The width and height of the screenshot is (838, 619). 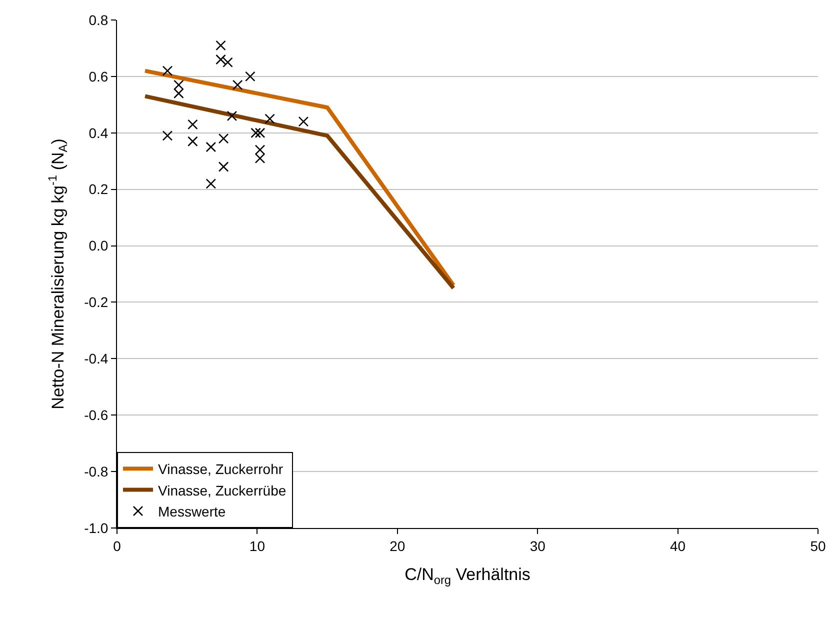 What do you see at coordinates (538, 546) in the screenshot?
I see `x-tick-label: 30` at bounding box center [538, 546].